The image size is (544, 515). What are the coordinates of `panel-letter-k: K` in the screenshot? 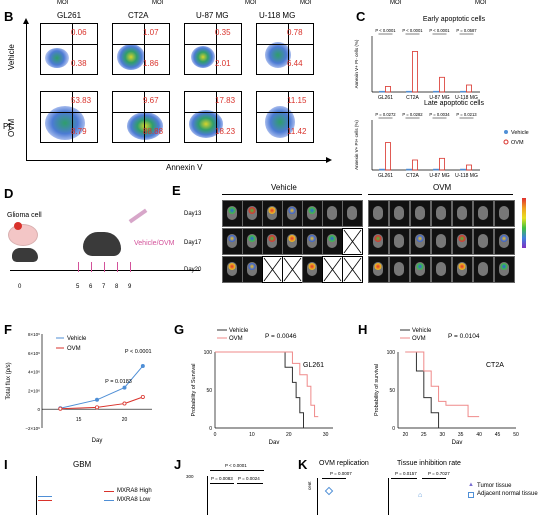 It's located at (303, 464).